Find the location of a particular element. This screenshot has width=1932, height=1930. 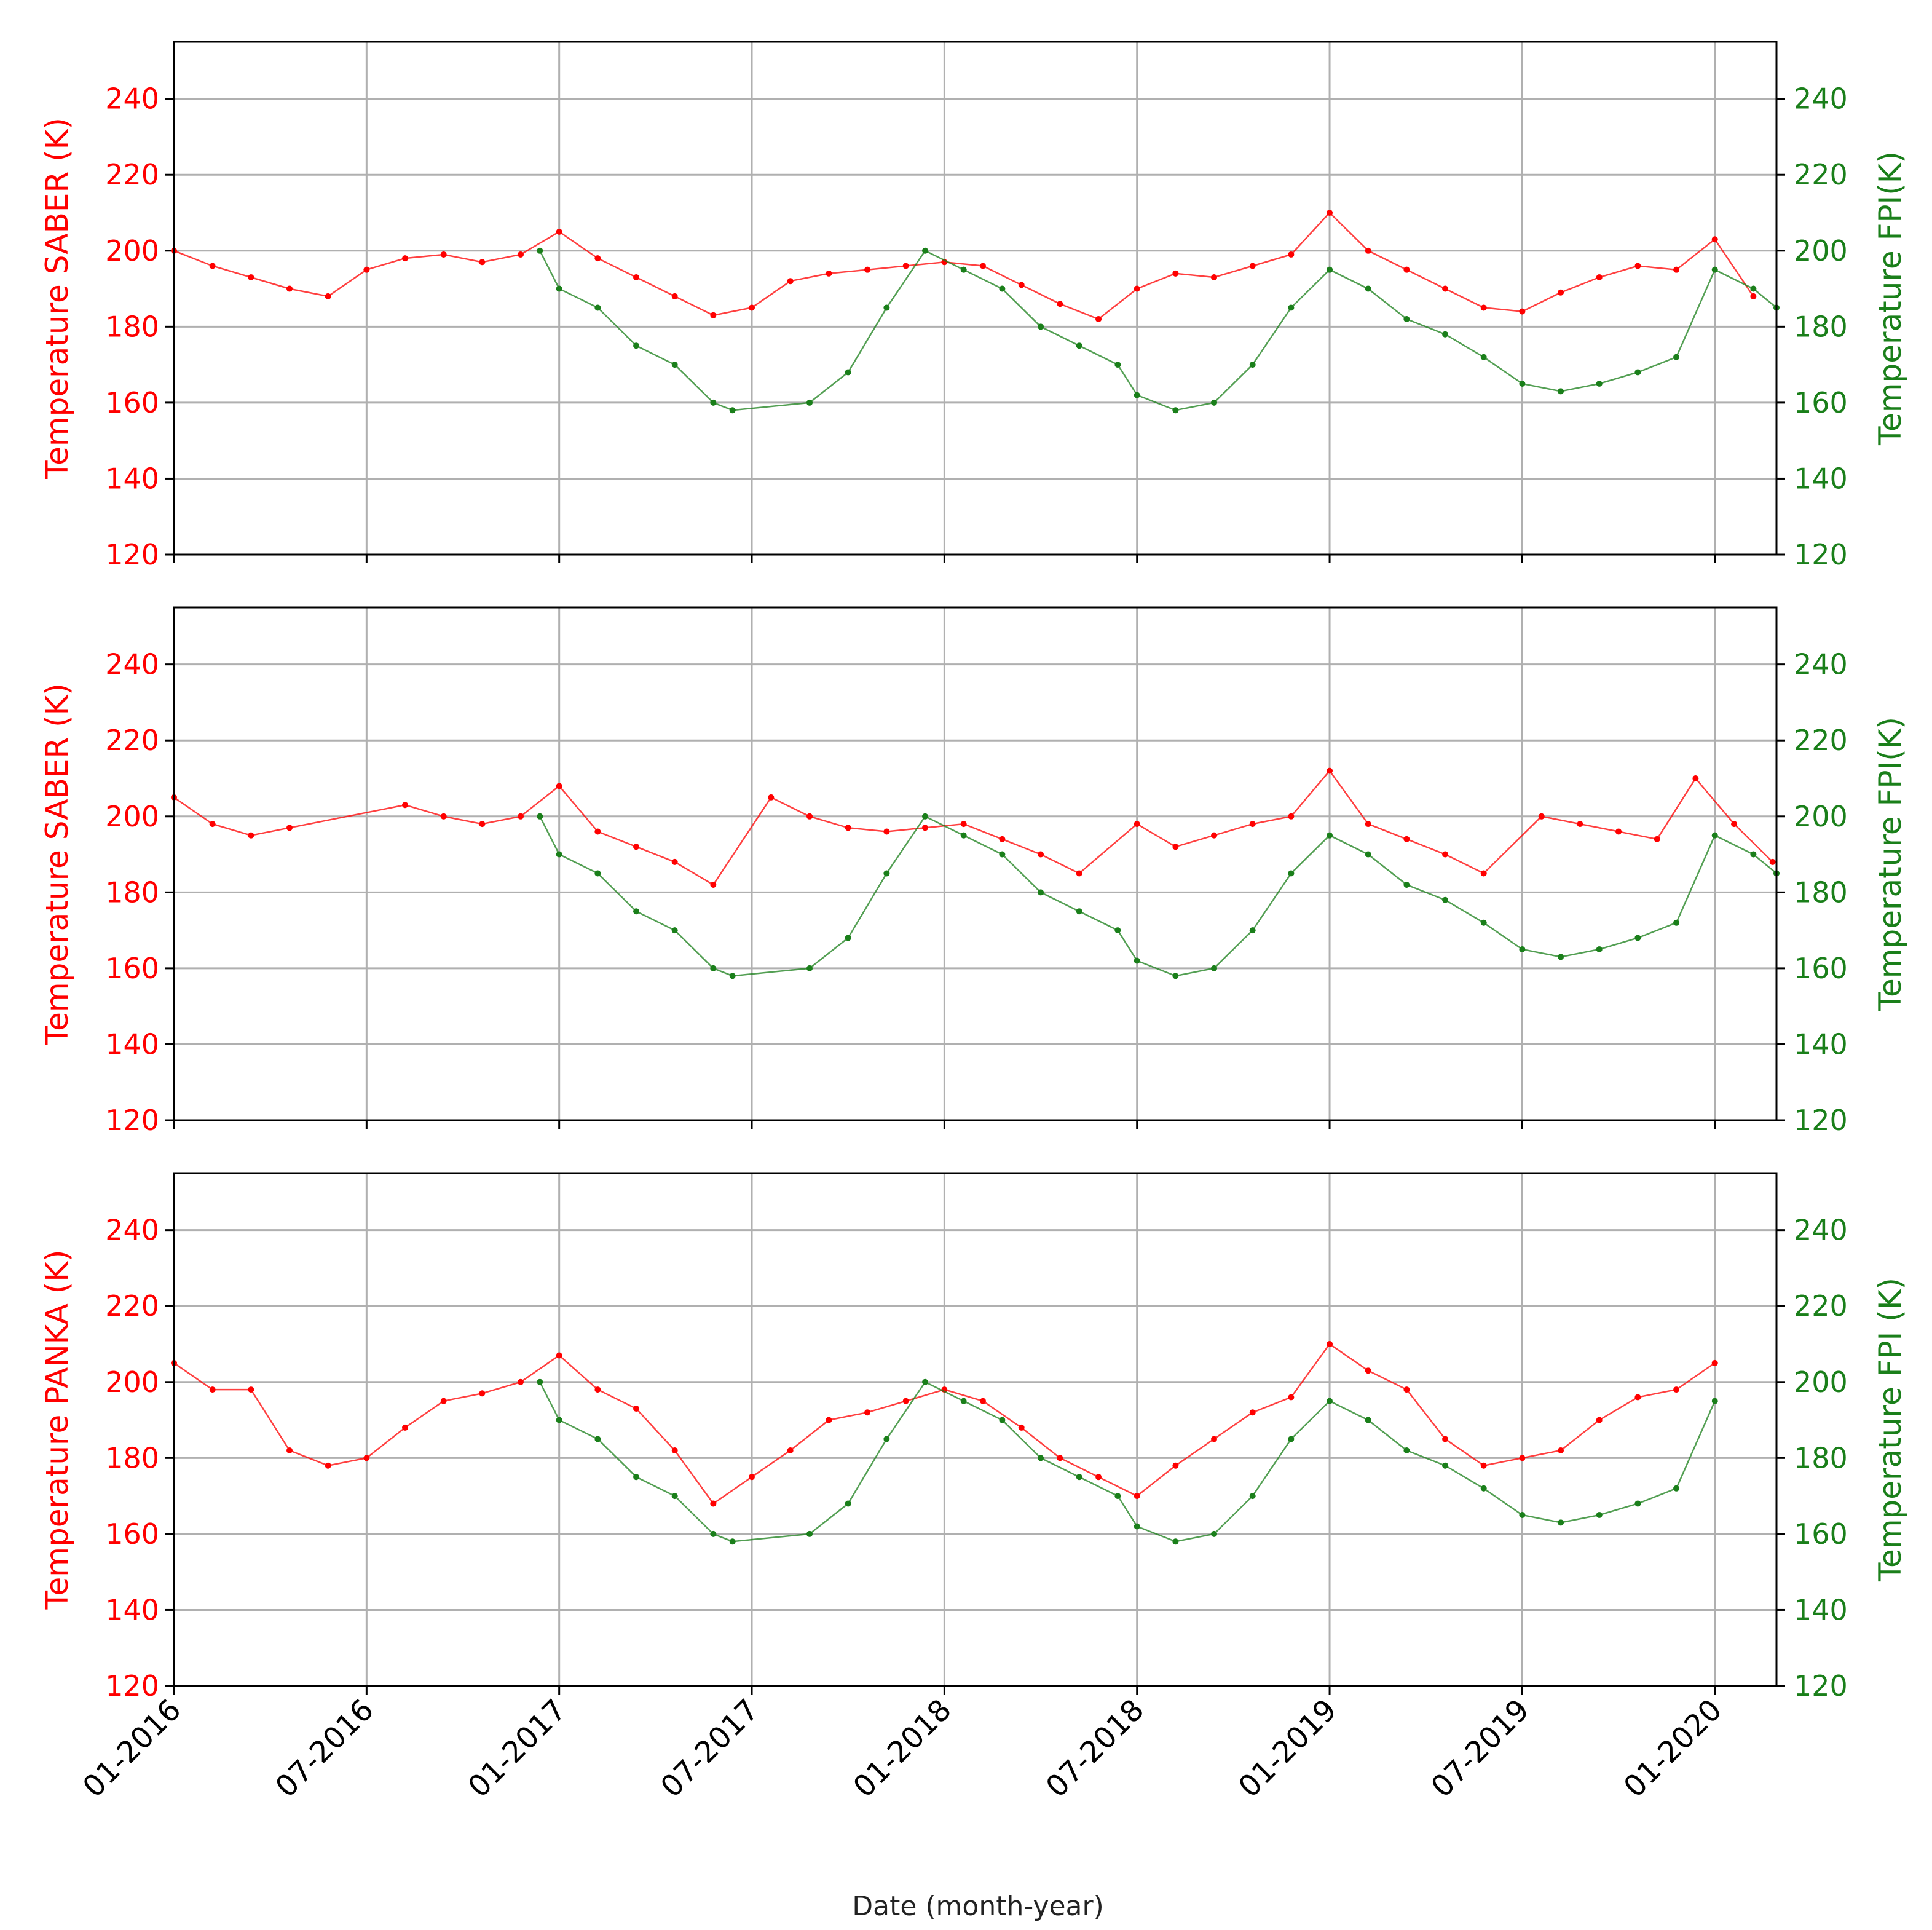

y-tick-label-right: 140 is located at coordinates (1821, 1044).